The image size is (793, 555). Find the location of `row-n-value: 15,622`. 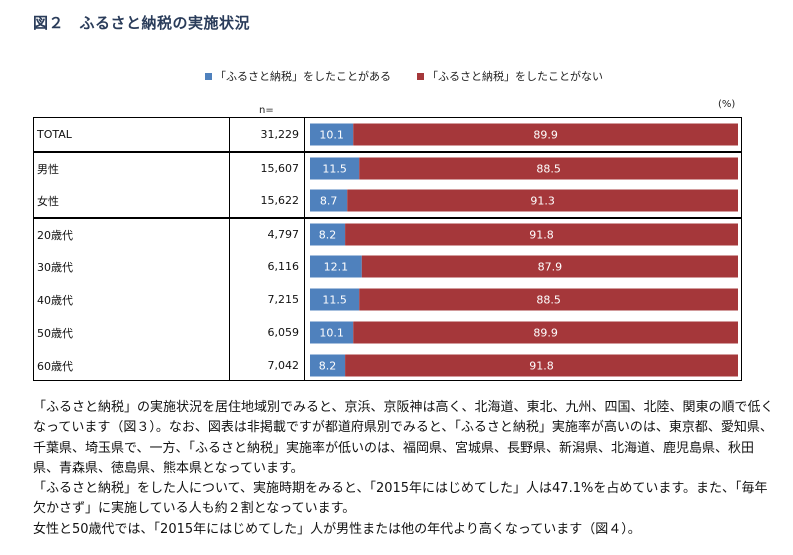

row-n-value: 15,622 is located at coordinates (280, 200).